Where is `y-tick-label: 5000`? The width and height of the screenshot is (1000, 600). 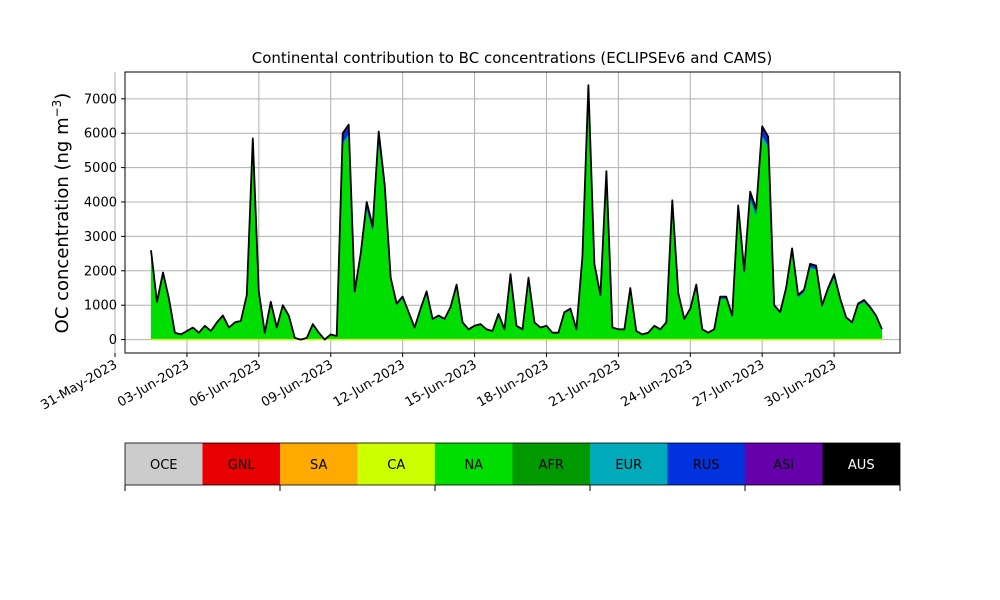
y-tick-label: 5000 is located at coordinates (100, 168).